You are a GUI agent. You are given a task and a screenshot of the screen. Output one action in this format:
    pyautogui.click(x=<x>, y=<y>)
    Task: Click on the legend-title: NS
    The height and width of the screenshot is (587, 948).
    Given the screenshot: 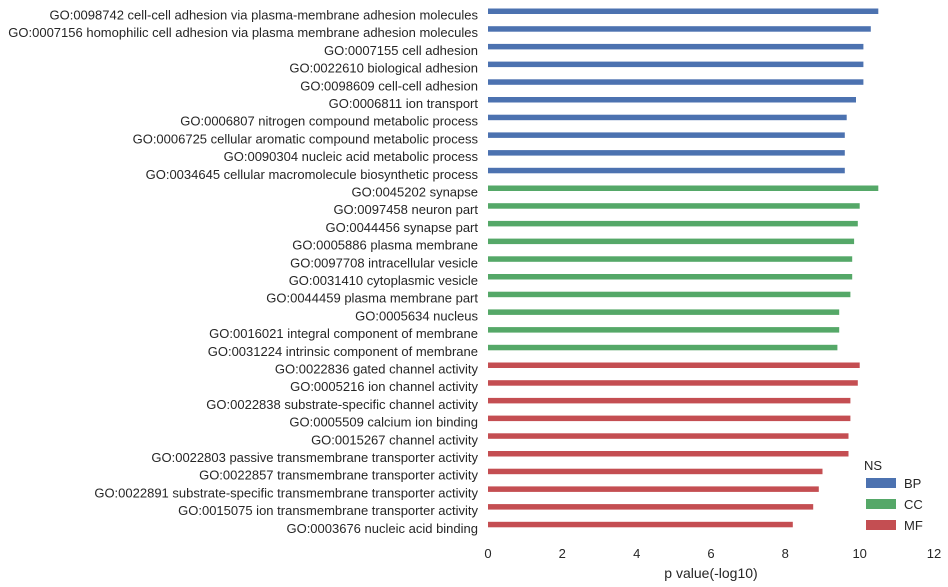 What is the action you would take?
    pyautogui.click(x=873, y=465)
    